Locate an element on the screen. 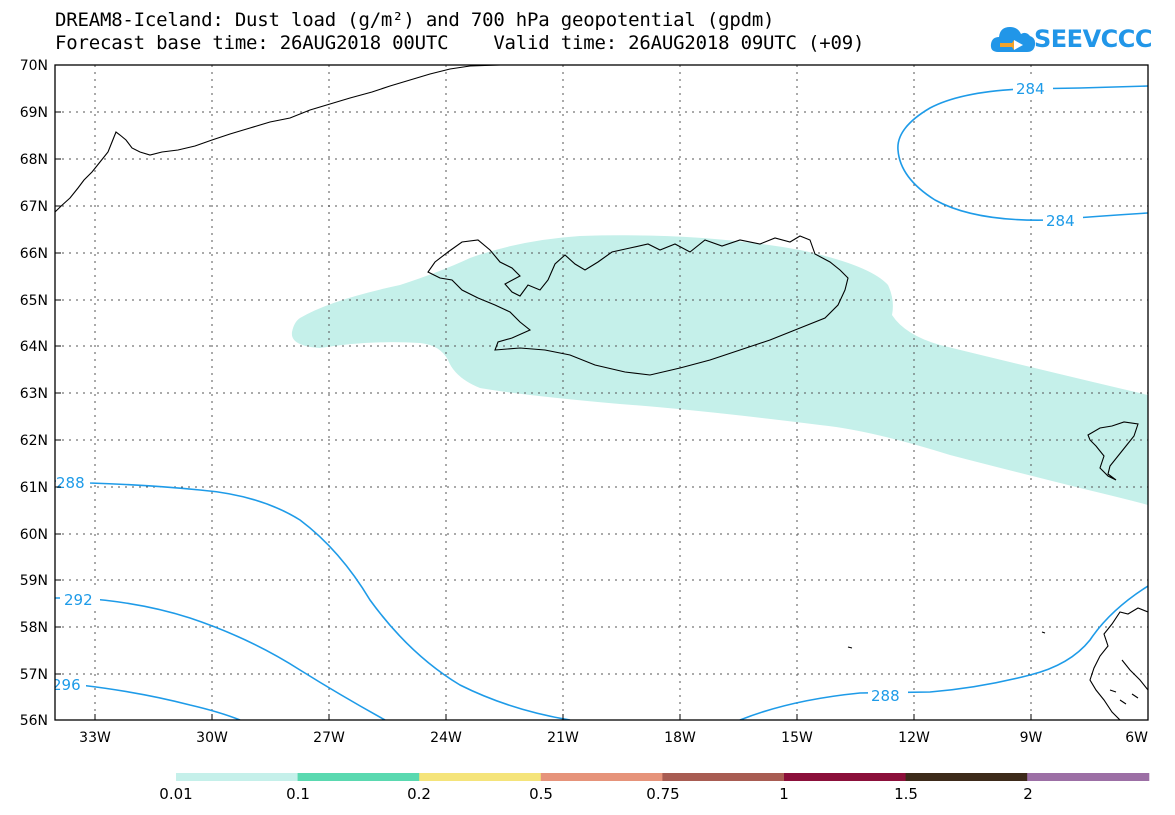  seevccc-logo: SEEVCCC is located at coordinates (1075, 39).